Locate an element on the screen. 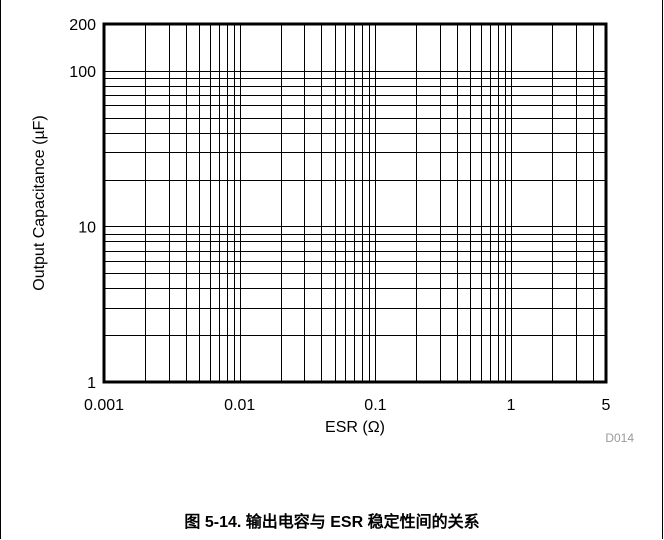 Image resolution: width=664 pixels, height=540 pixels. figure-code: D014 is located at coordinates (619, 438).